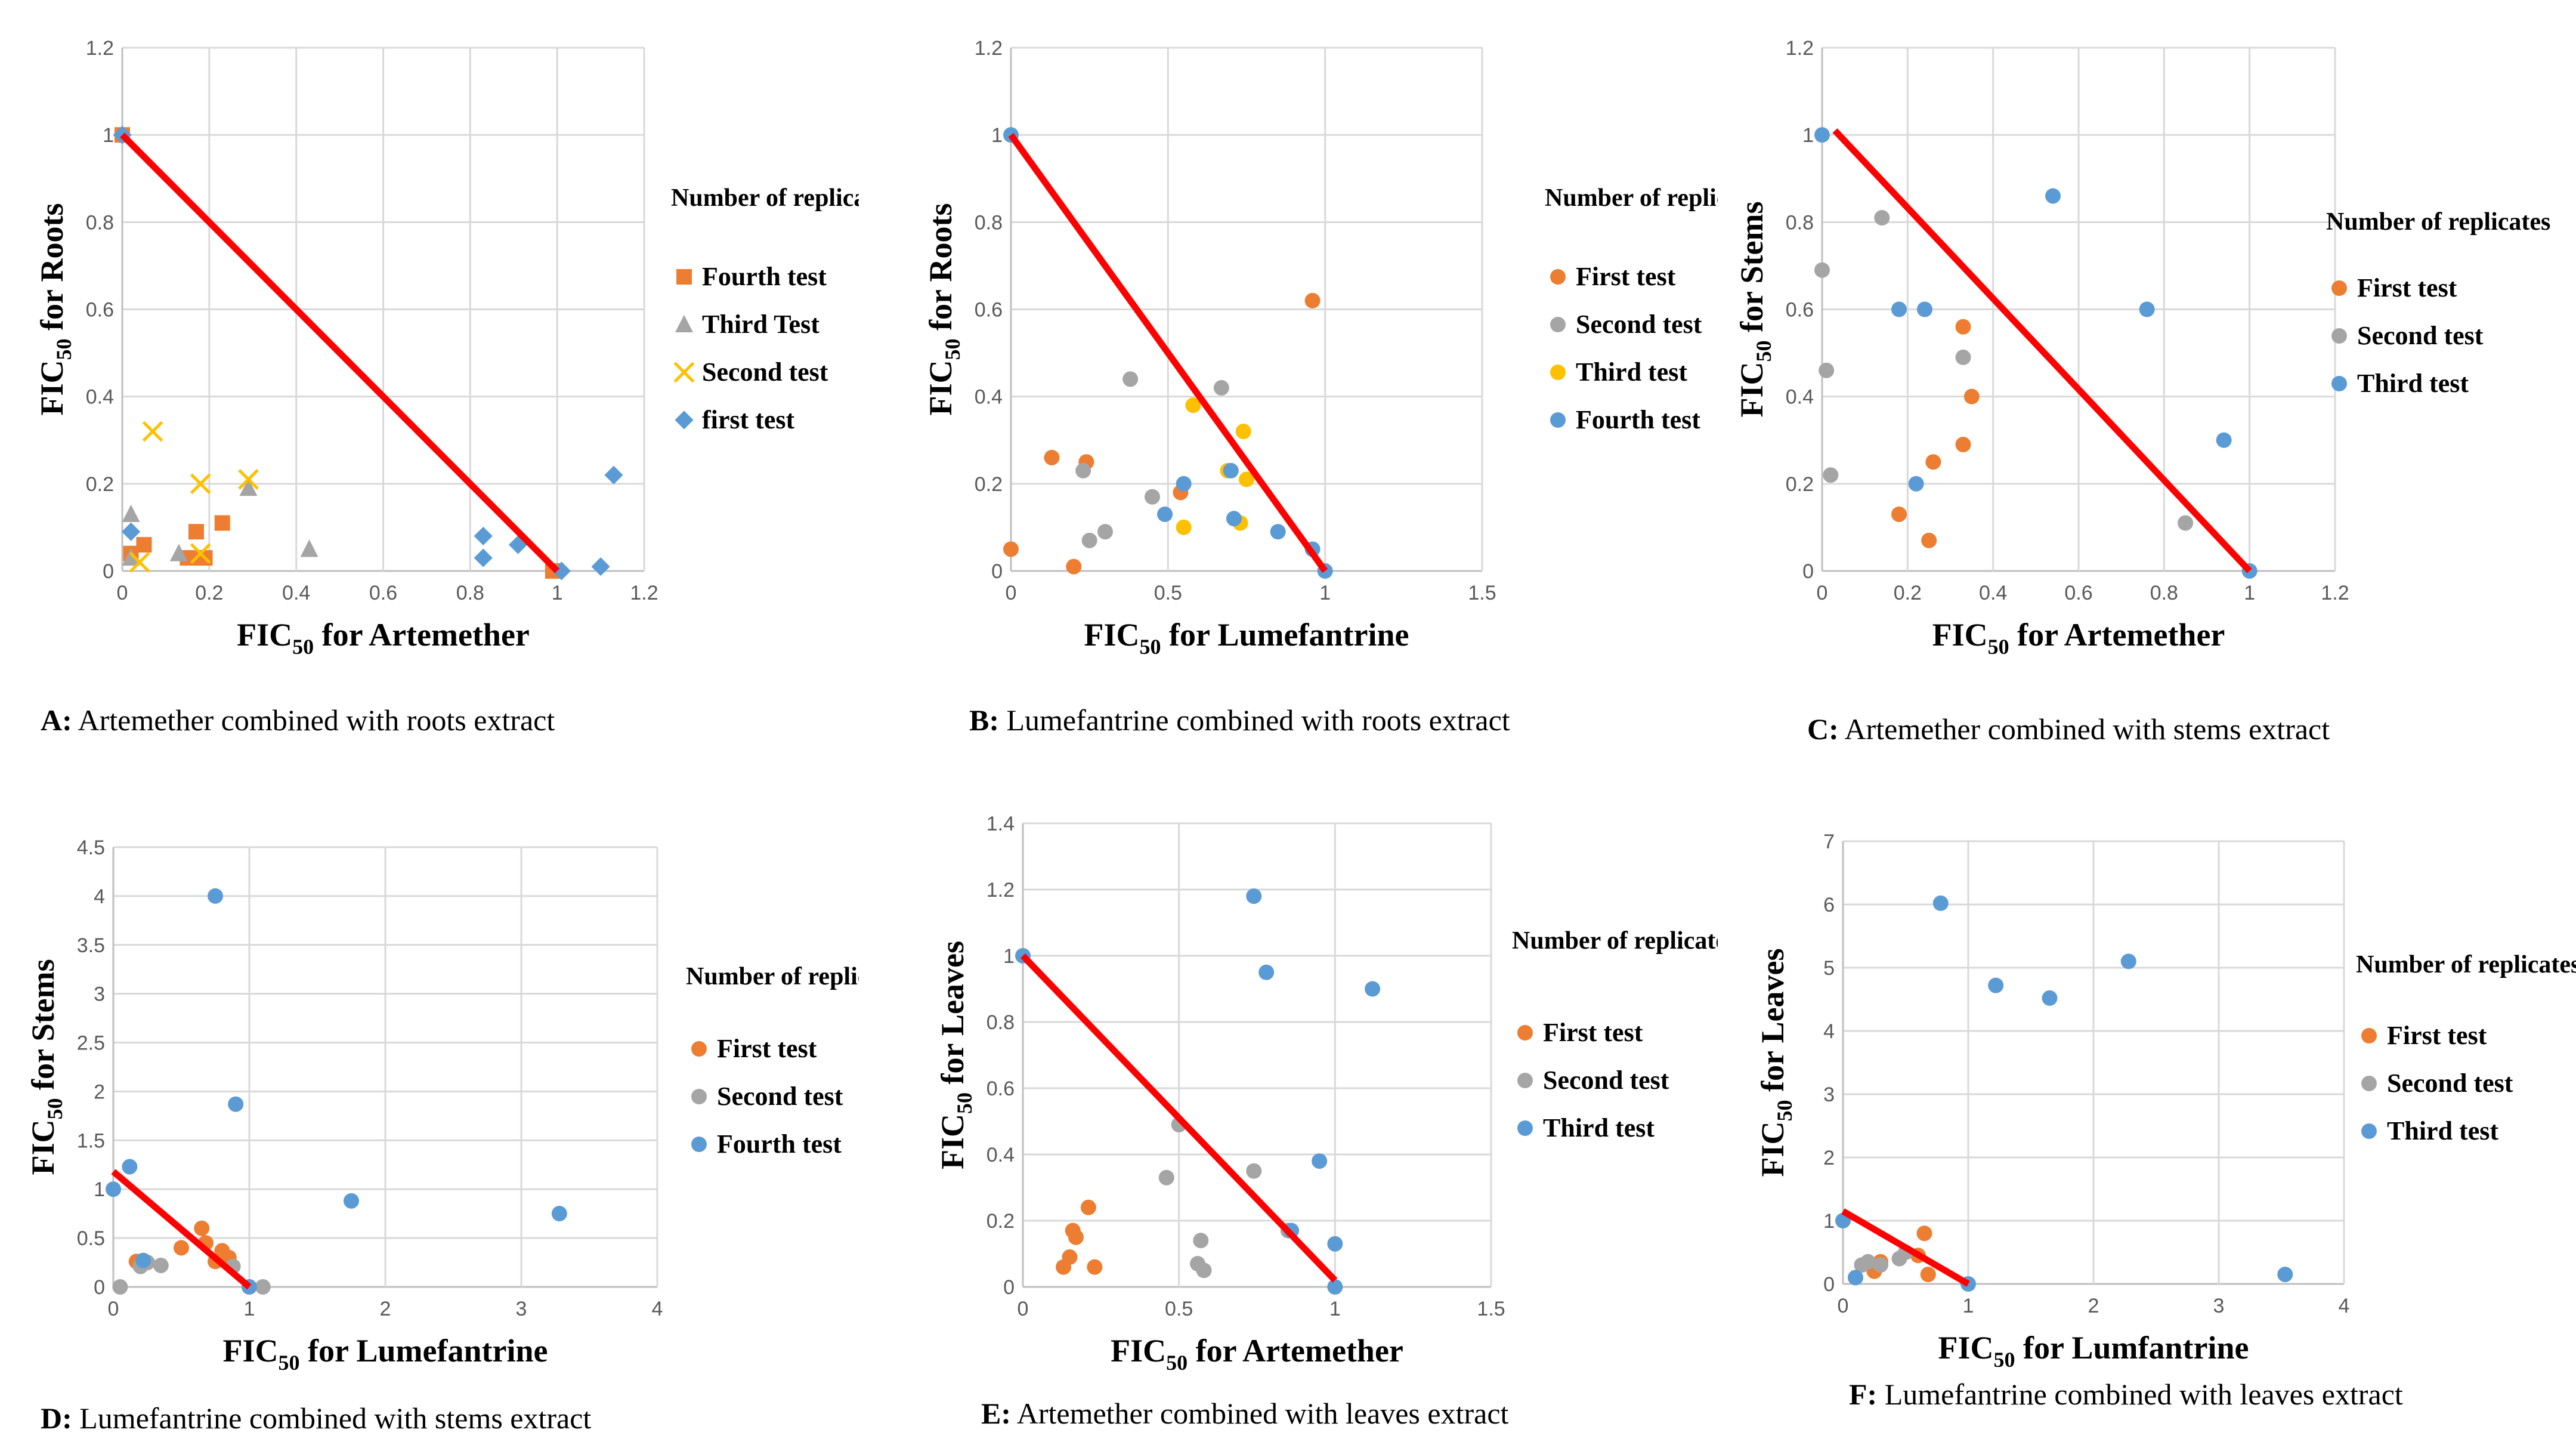 The width and height of the screenshot is (2576, 1445). Describe the element at coordinates (1179, 1309) in the screenshot. I see `x-tick-label: 0.5` at that location.